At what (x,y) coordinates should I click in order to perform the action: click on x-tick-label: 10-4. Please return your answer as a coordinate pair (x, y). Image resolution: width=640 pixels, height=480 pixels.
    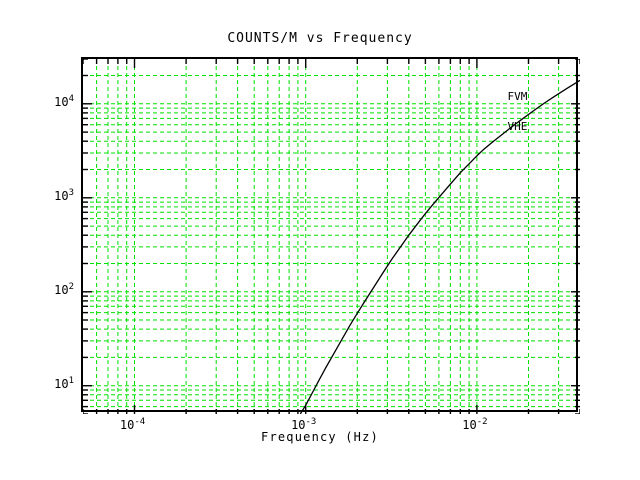
    Looking at the image, I should click on (132, 425).